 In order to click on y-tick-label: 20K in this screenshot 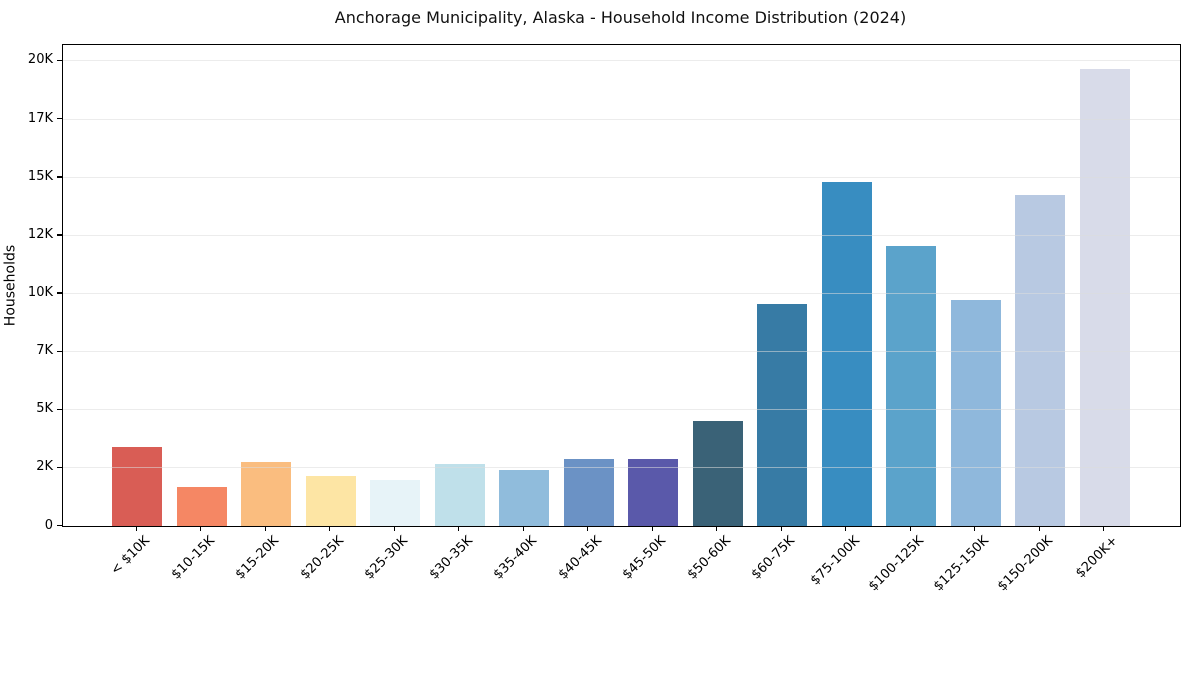, I will do `click(40, 60)`.